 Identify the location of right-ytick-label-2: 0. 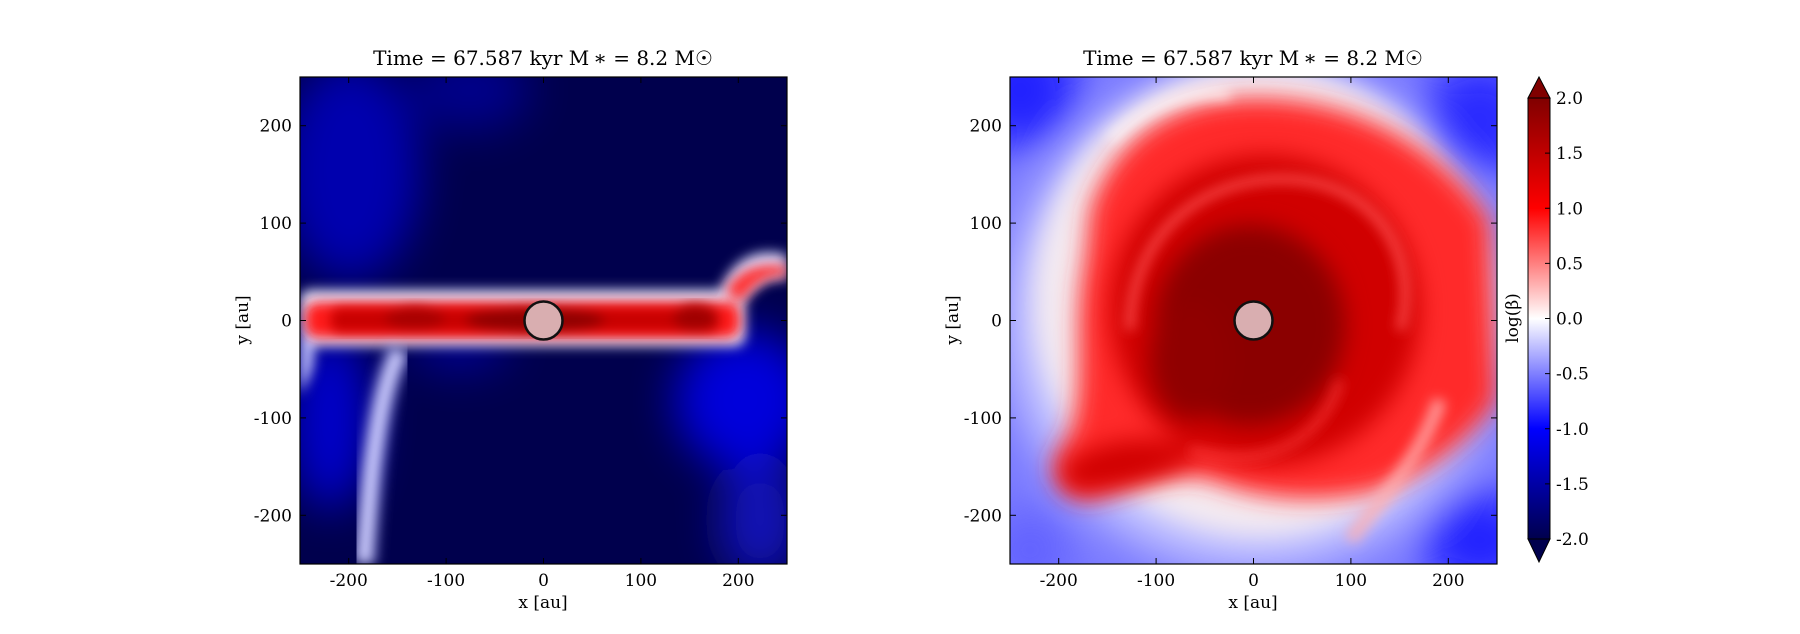
(996, 322).